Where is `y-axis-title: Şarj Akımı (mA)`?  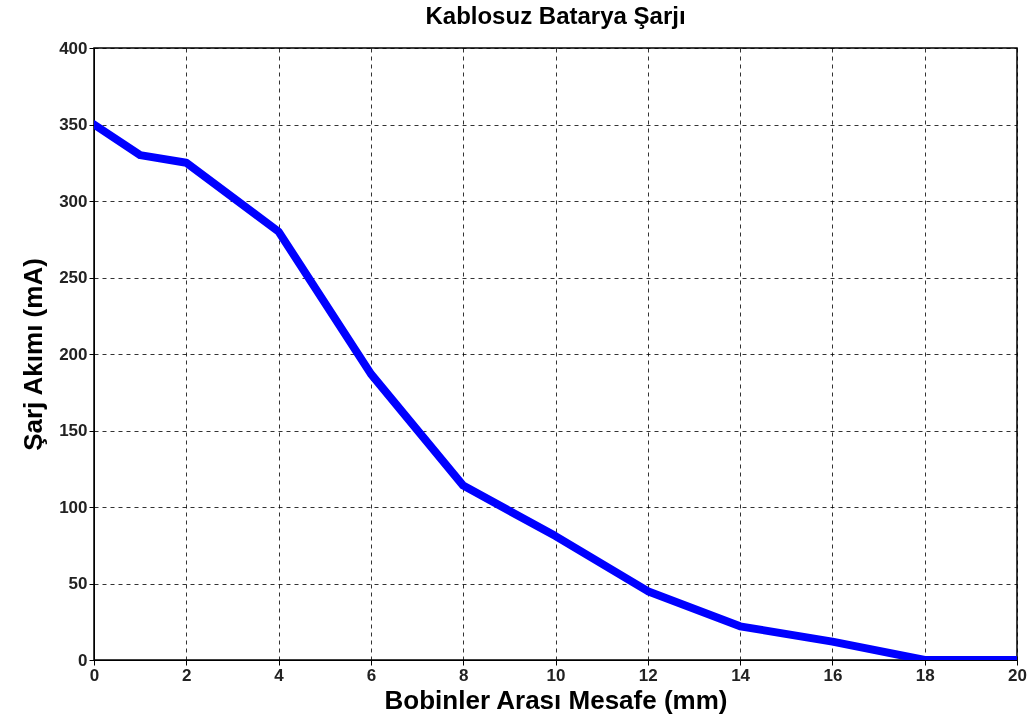 y-axis-title: Şarj Akımı (mA) is located at coordinates (33, 354).